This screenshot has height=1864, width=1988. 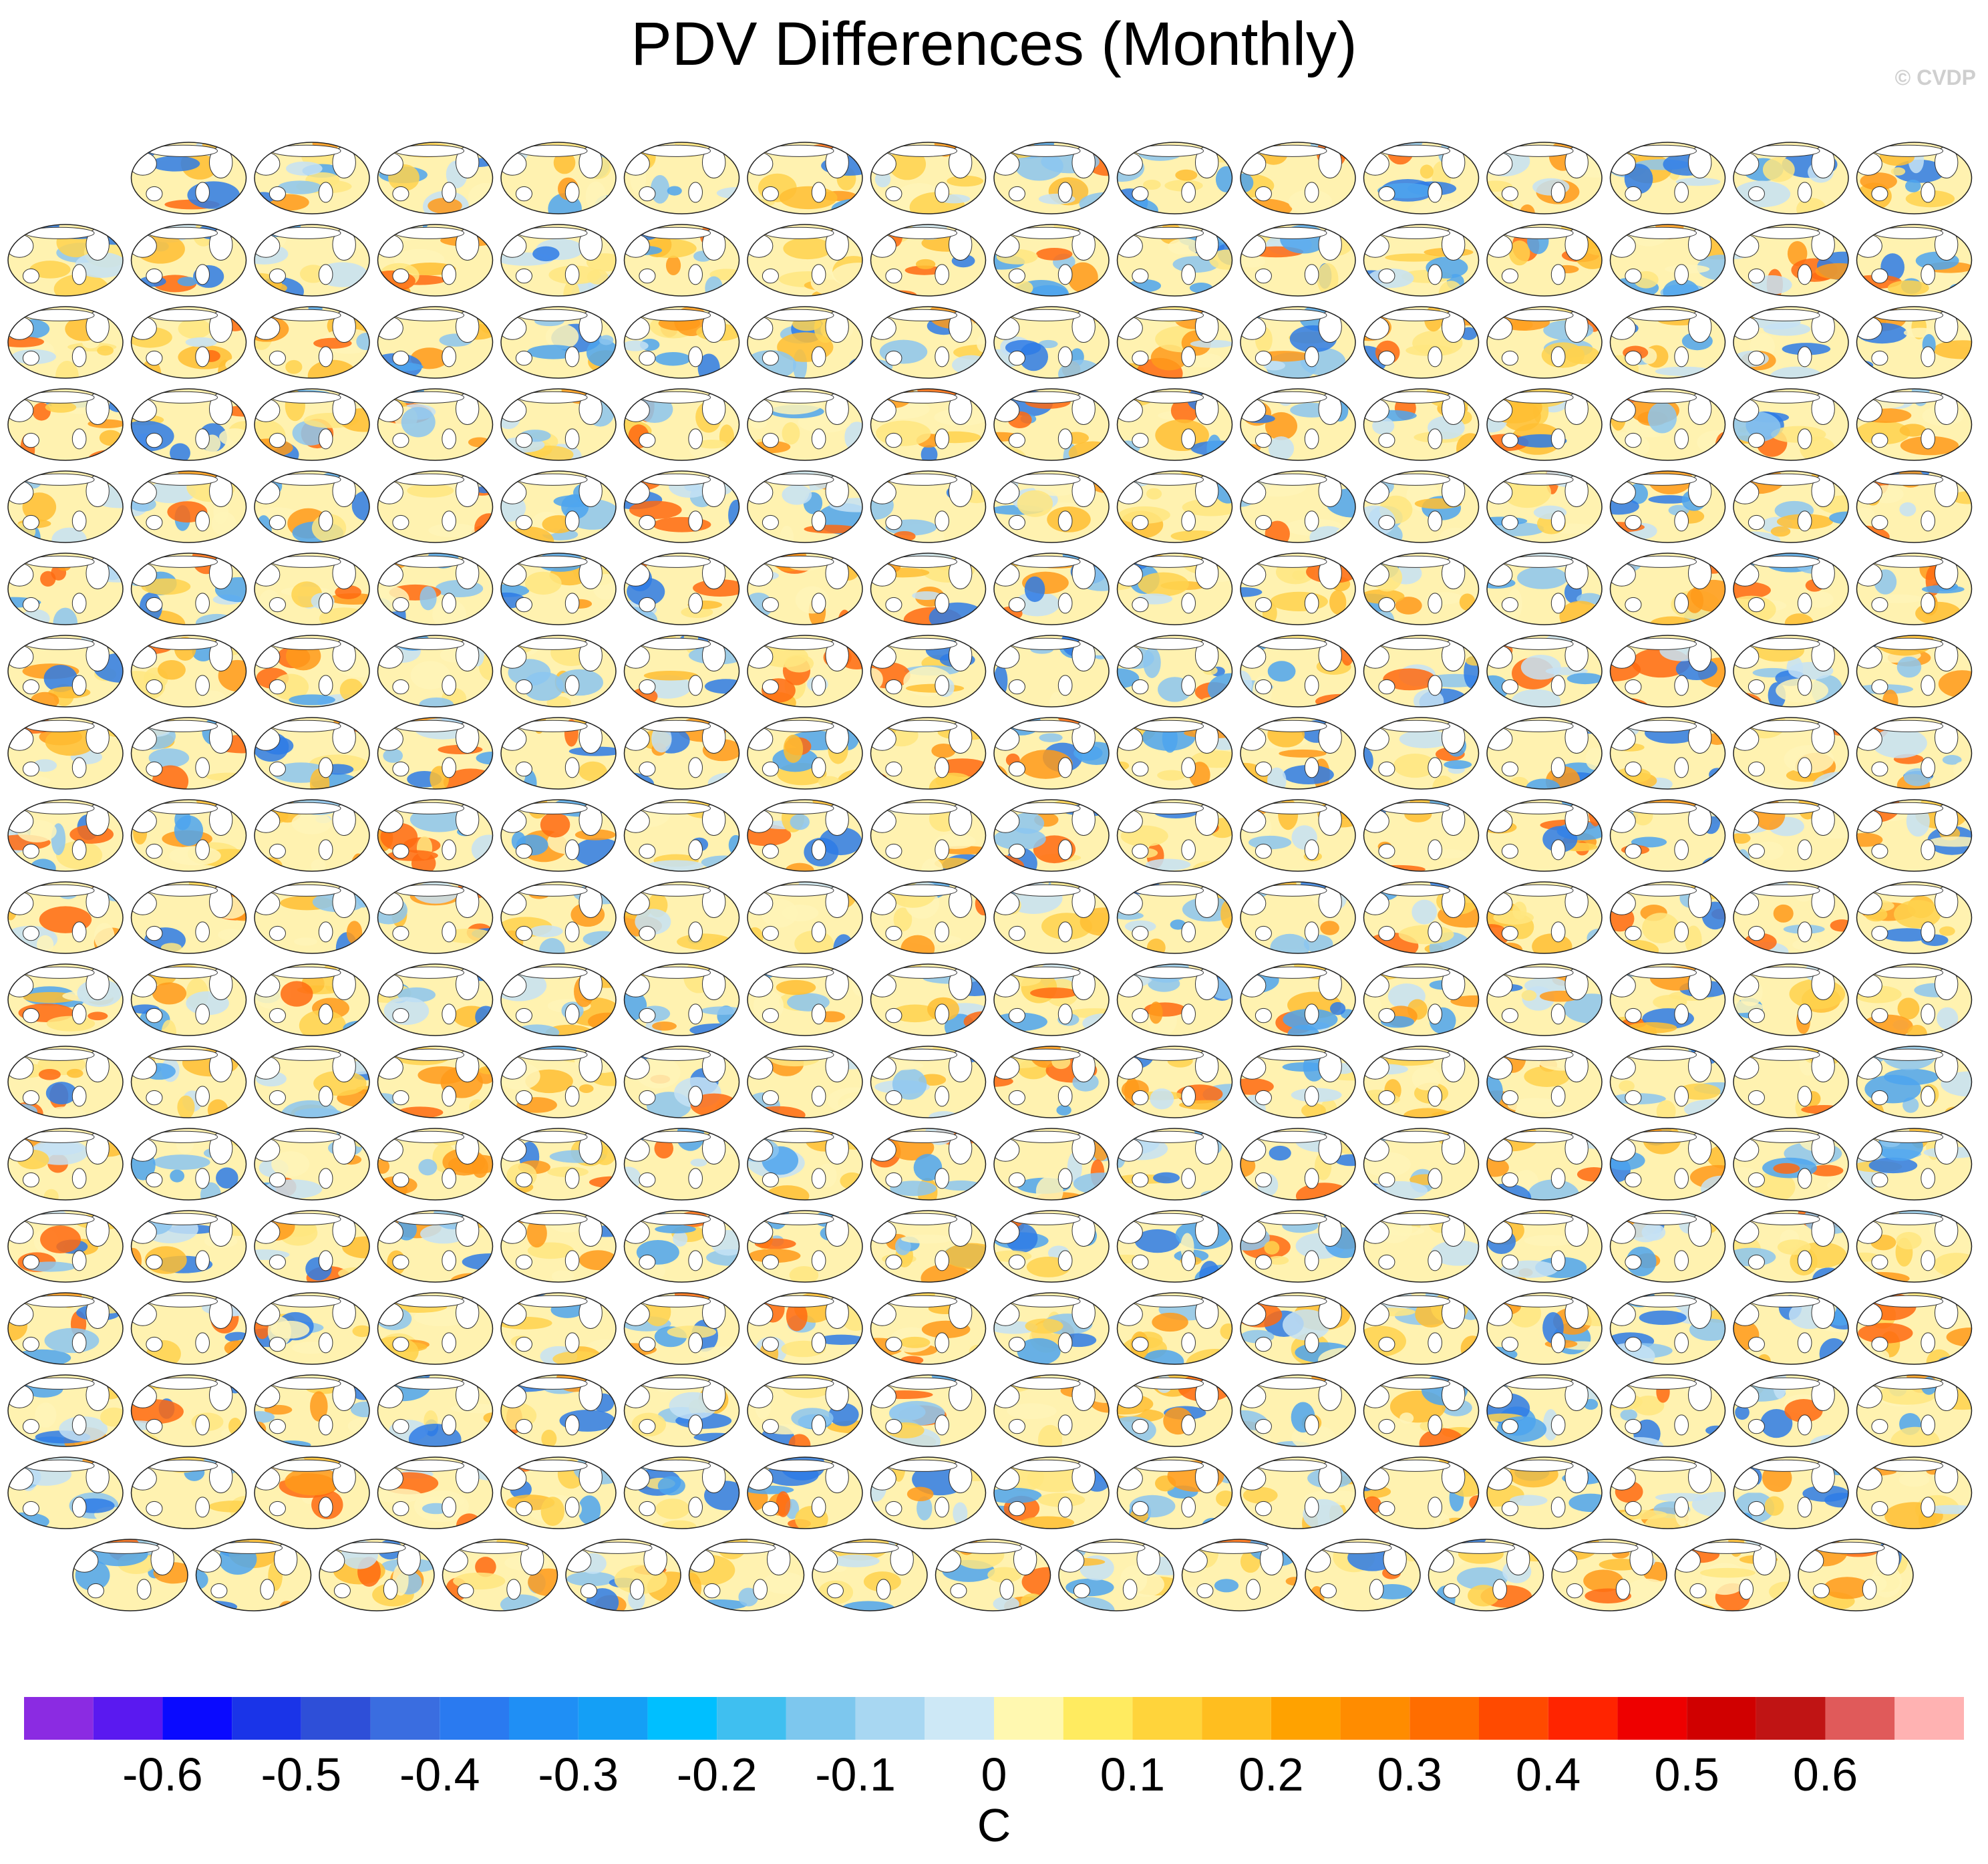 I want to click on colorbar-tick-label: 0.6, so click(x=1825, y=1774).